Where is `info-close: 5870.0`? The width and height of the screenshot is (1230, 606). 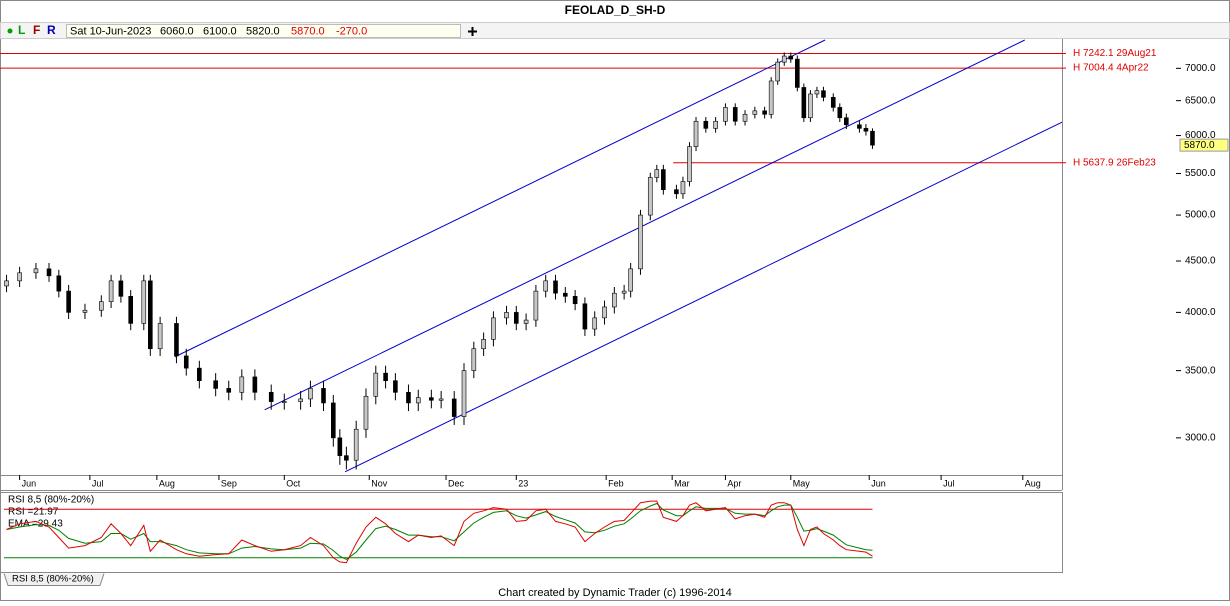
info-close: 5870.0 is located at coordinates (308, 31).